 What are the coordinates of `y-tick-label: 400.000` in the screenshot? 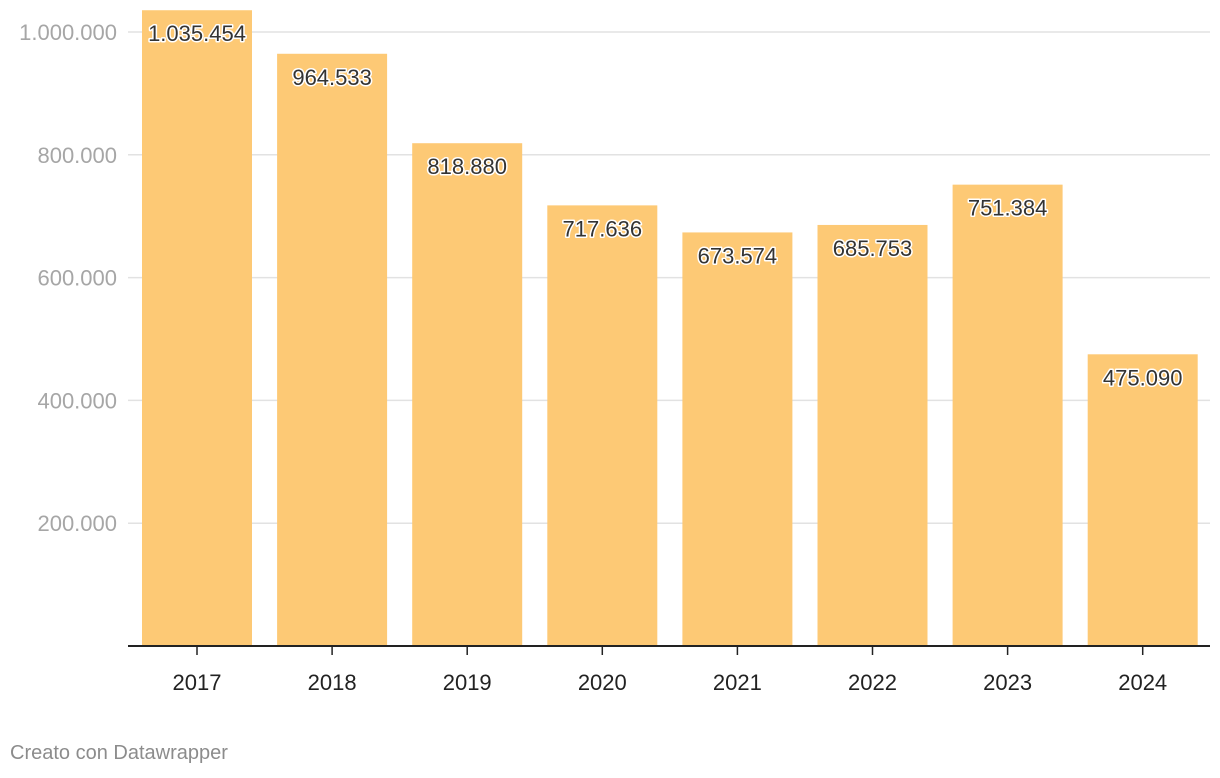 It's located at (77, 400).